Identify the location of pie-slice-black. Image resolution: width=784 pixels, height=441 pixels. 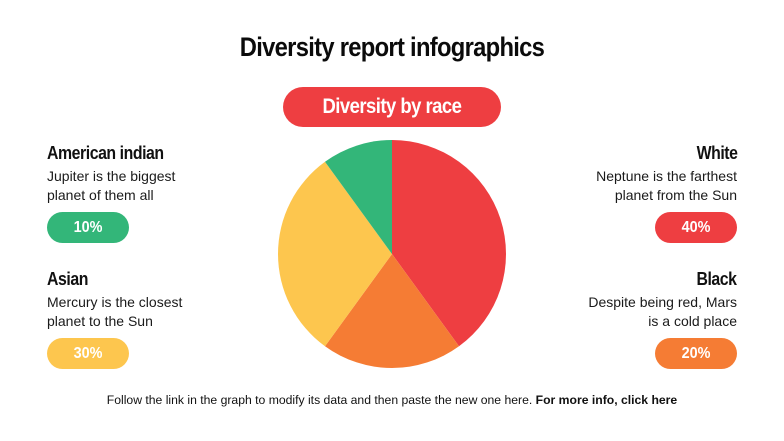
(392, 311).